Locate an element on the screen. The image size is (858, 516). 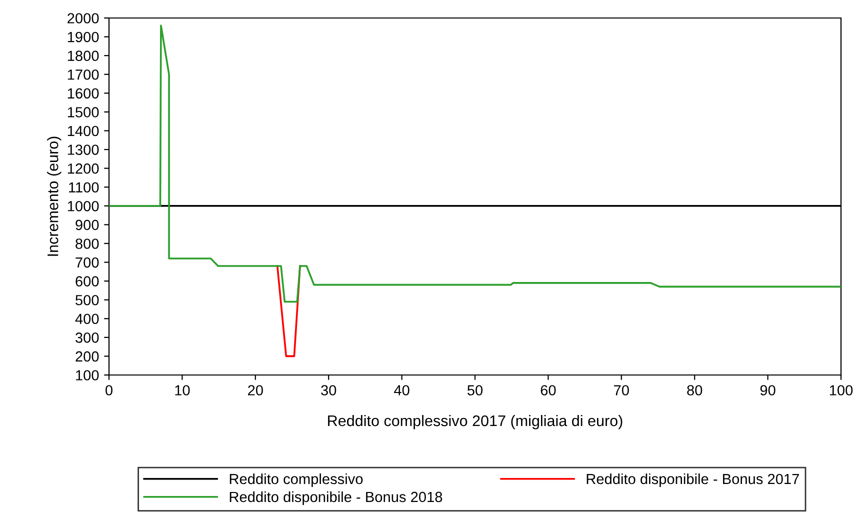
x-axis-title: Reddito complessivo 2017 (migliaia di euro) is located at coordinates (475, 422).